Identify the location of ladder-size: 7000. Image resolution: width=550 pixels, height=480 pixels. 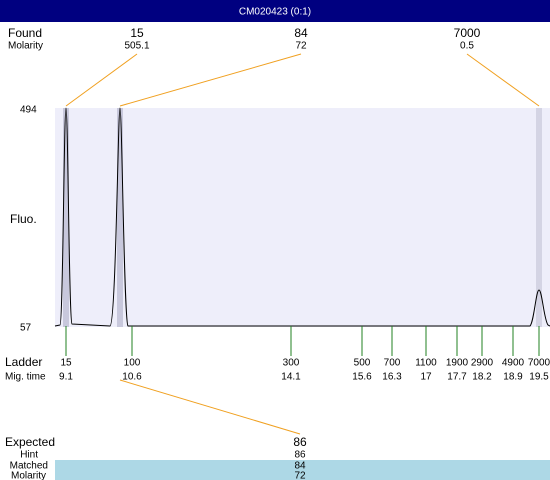
(539, 363).